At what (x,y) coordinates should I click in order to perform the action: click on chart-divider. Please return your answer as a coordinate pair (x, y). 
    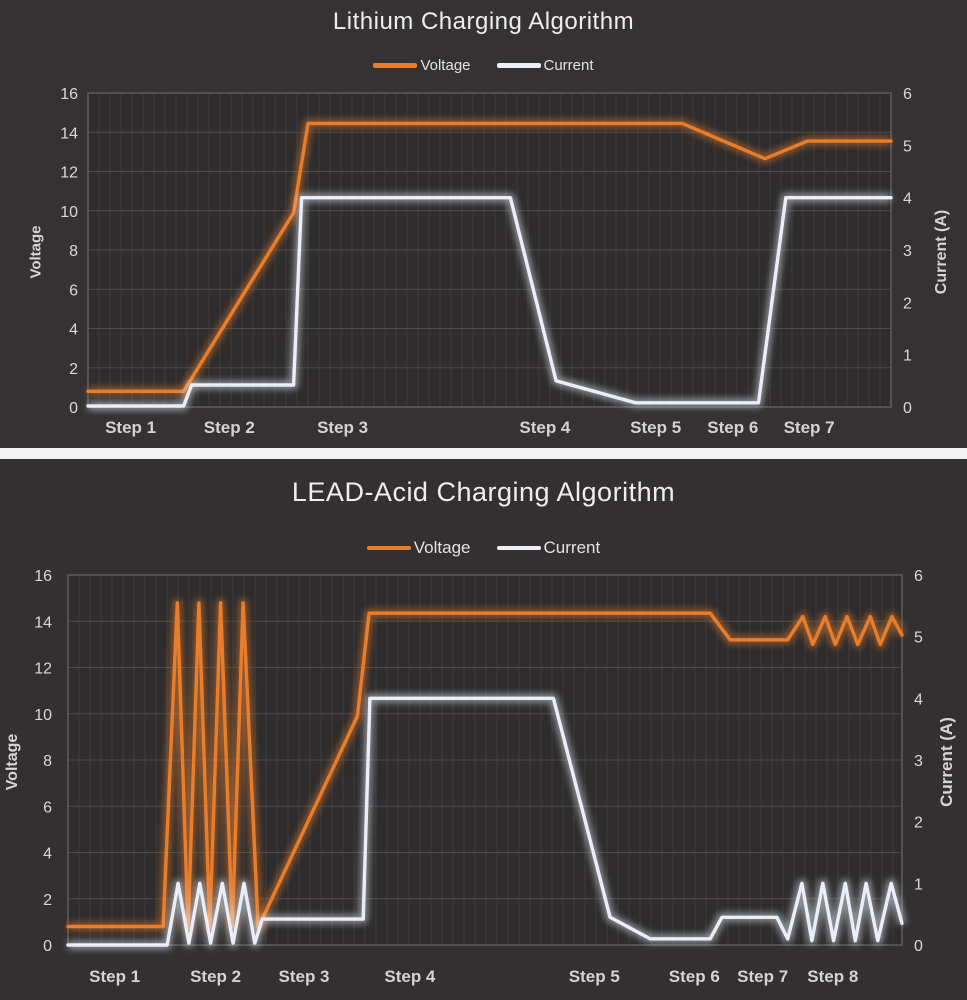
    Looking at the image, I should click on (483, 453).